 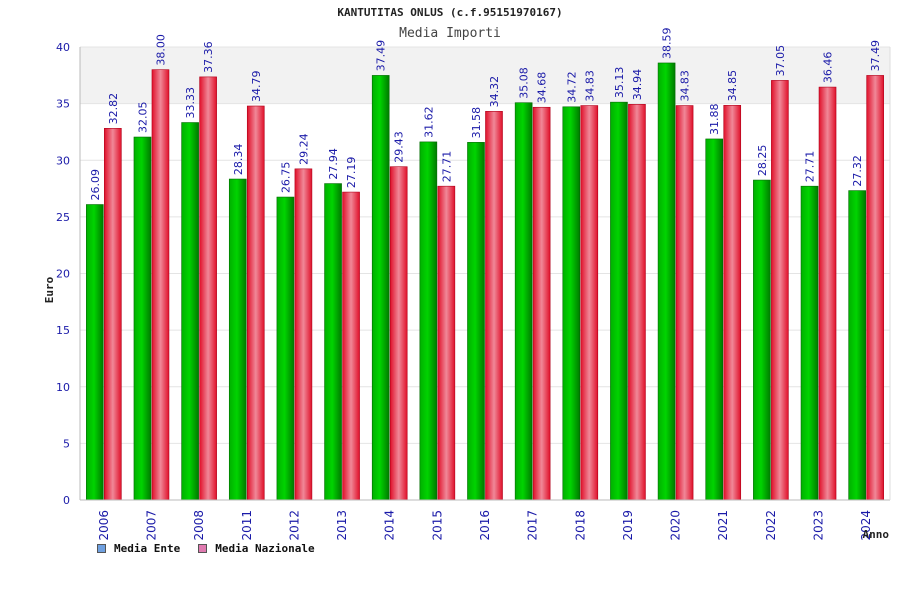 What do you see at coordinates (580, 525) in the screenshot?
I see `x-tick-label: 2018` at bounding box center [580, 525].